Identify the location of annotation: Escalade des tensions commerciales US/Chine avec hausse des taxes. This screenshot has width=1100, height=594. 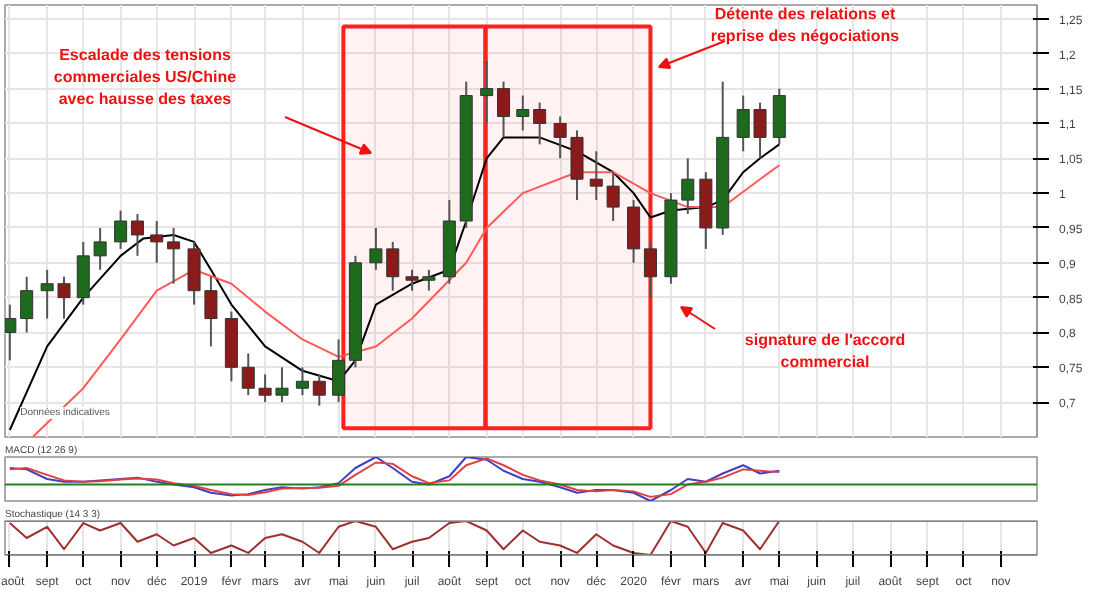
(145, 77).